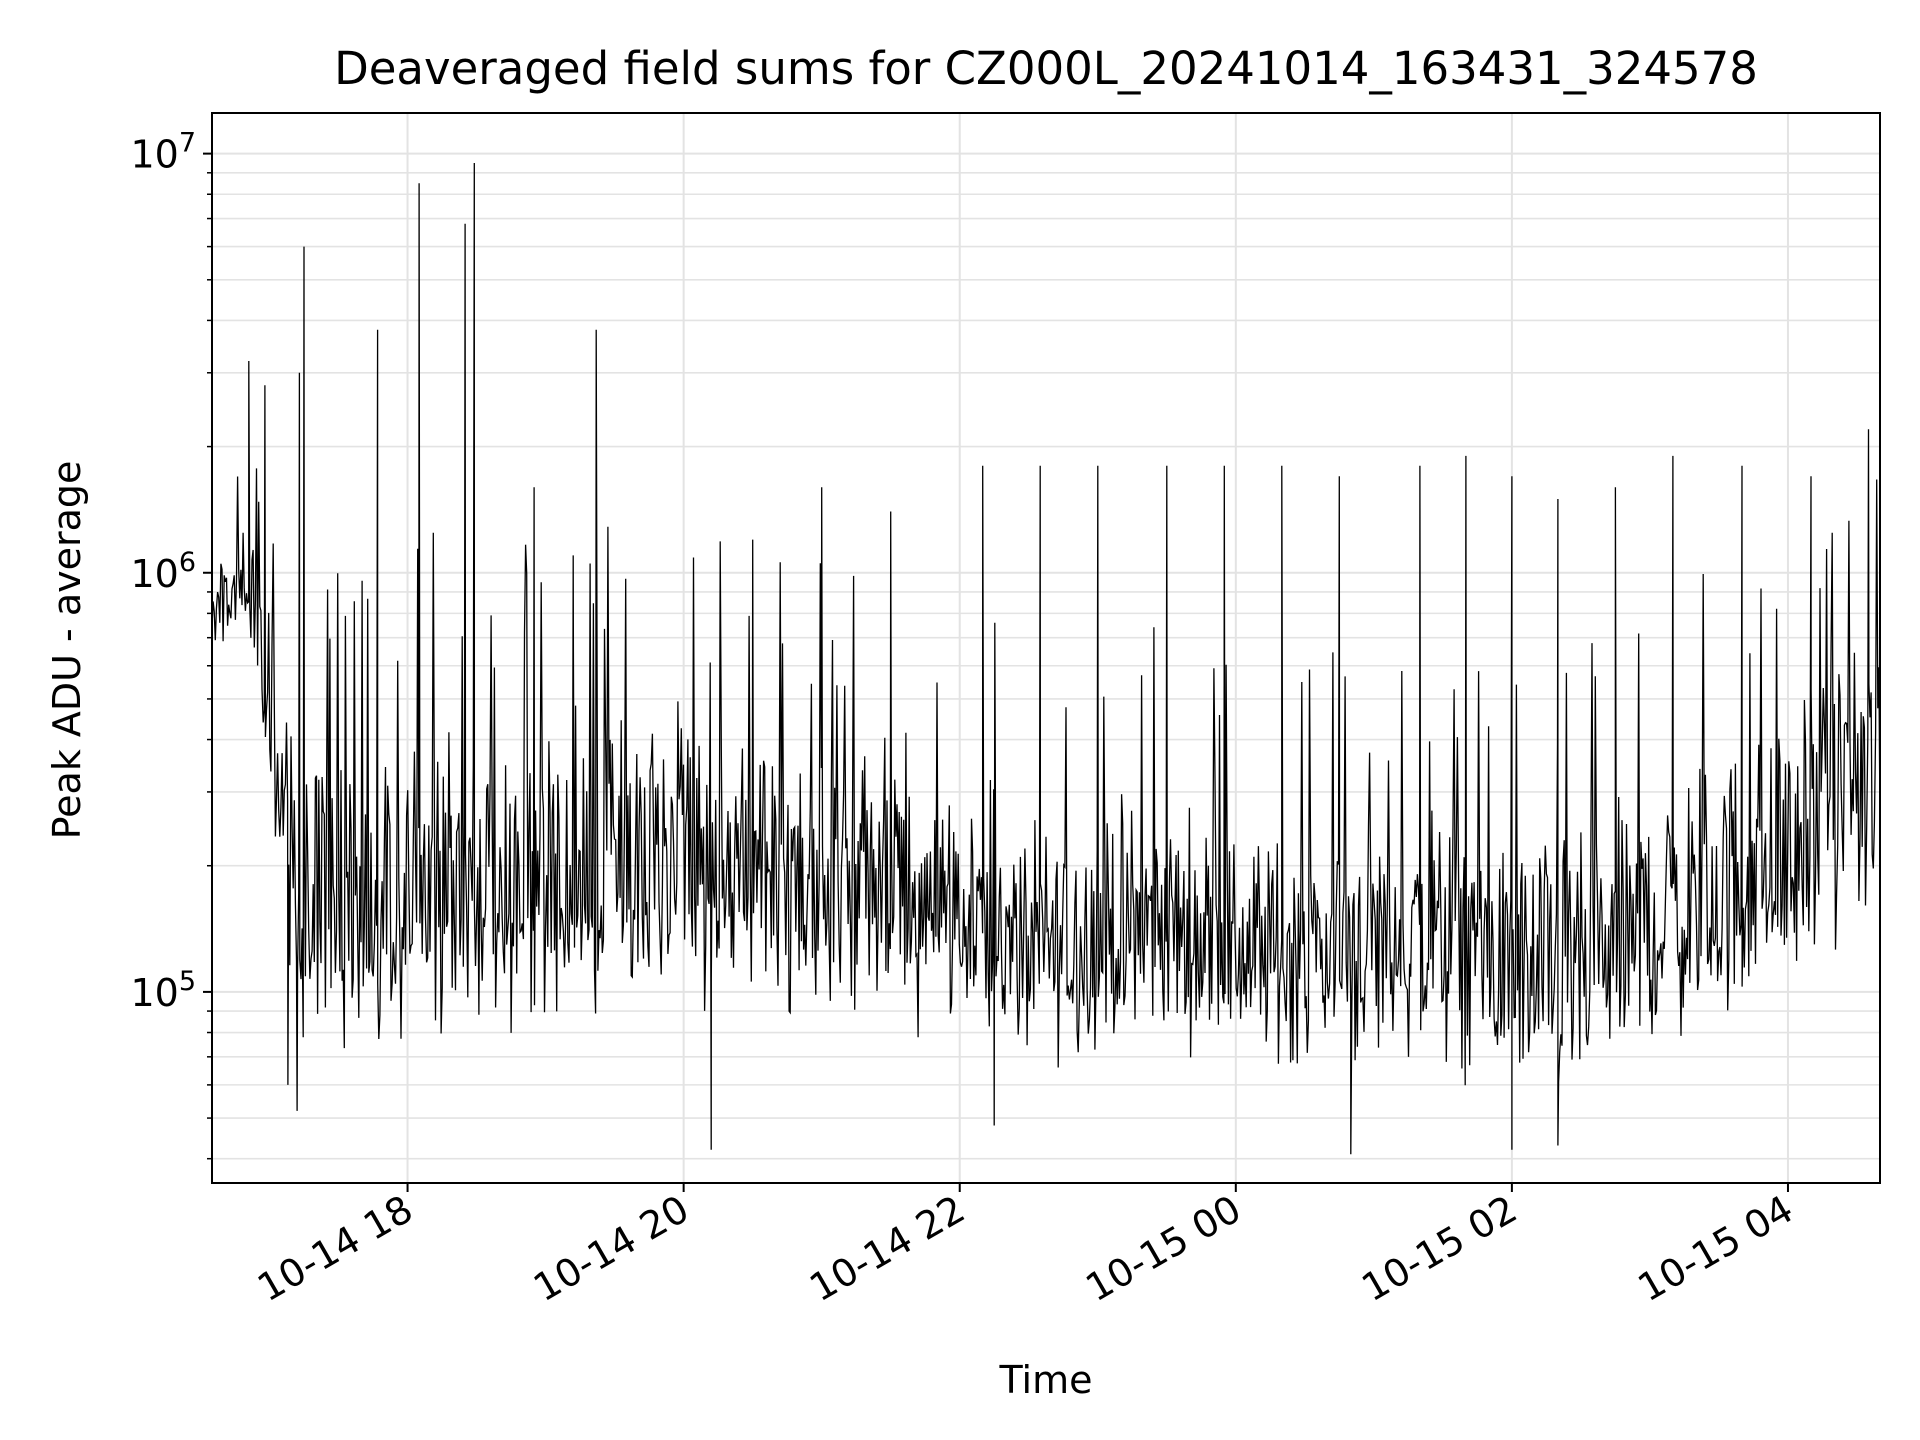 The height and width of the screenshot is (1440, 1920). Describe the element at coordinates (1046, 1380) in the screenshot. I see `x-axis-label: Time` at that location.